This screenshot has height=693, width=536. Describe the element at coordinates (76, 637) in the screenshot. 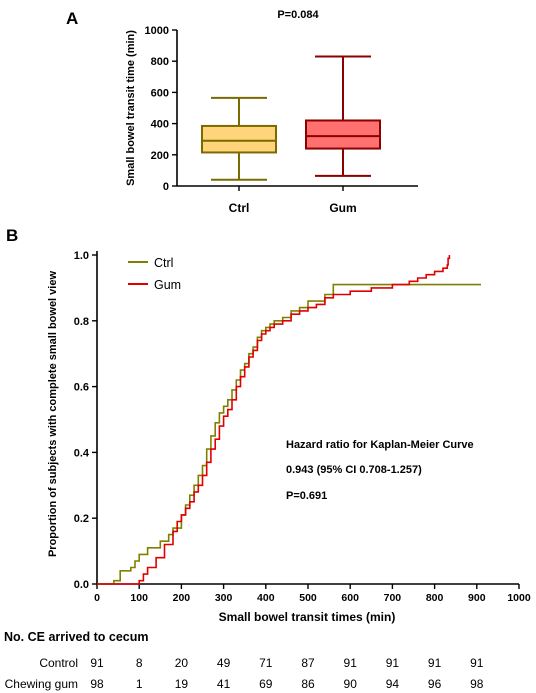

I see `risk-table-title: No. CE arrived to cecum` at that location.